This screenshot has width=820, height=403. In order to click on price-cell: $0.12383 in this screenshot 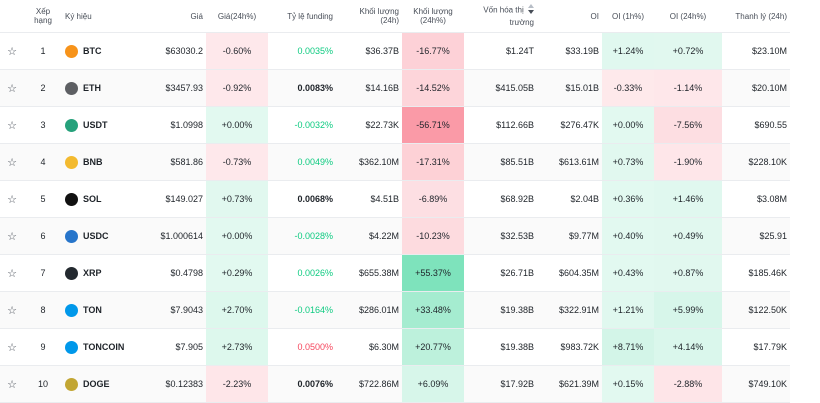, I will do `click(172, 384)`.